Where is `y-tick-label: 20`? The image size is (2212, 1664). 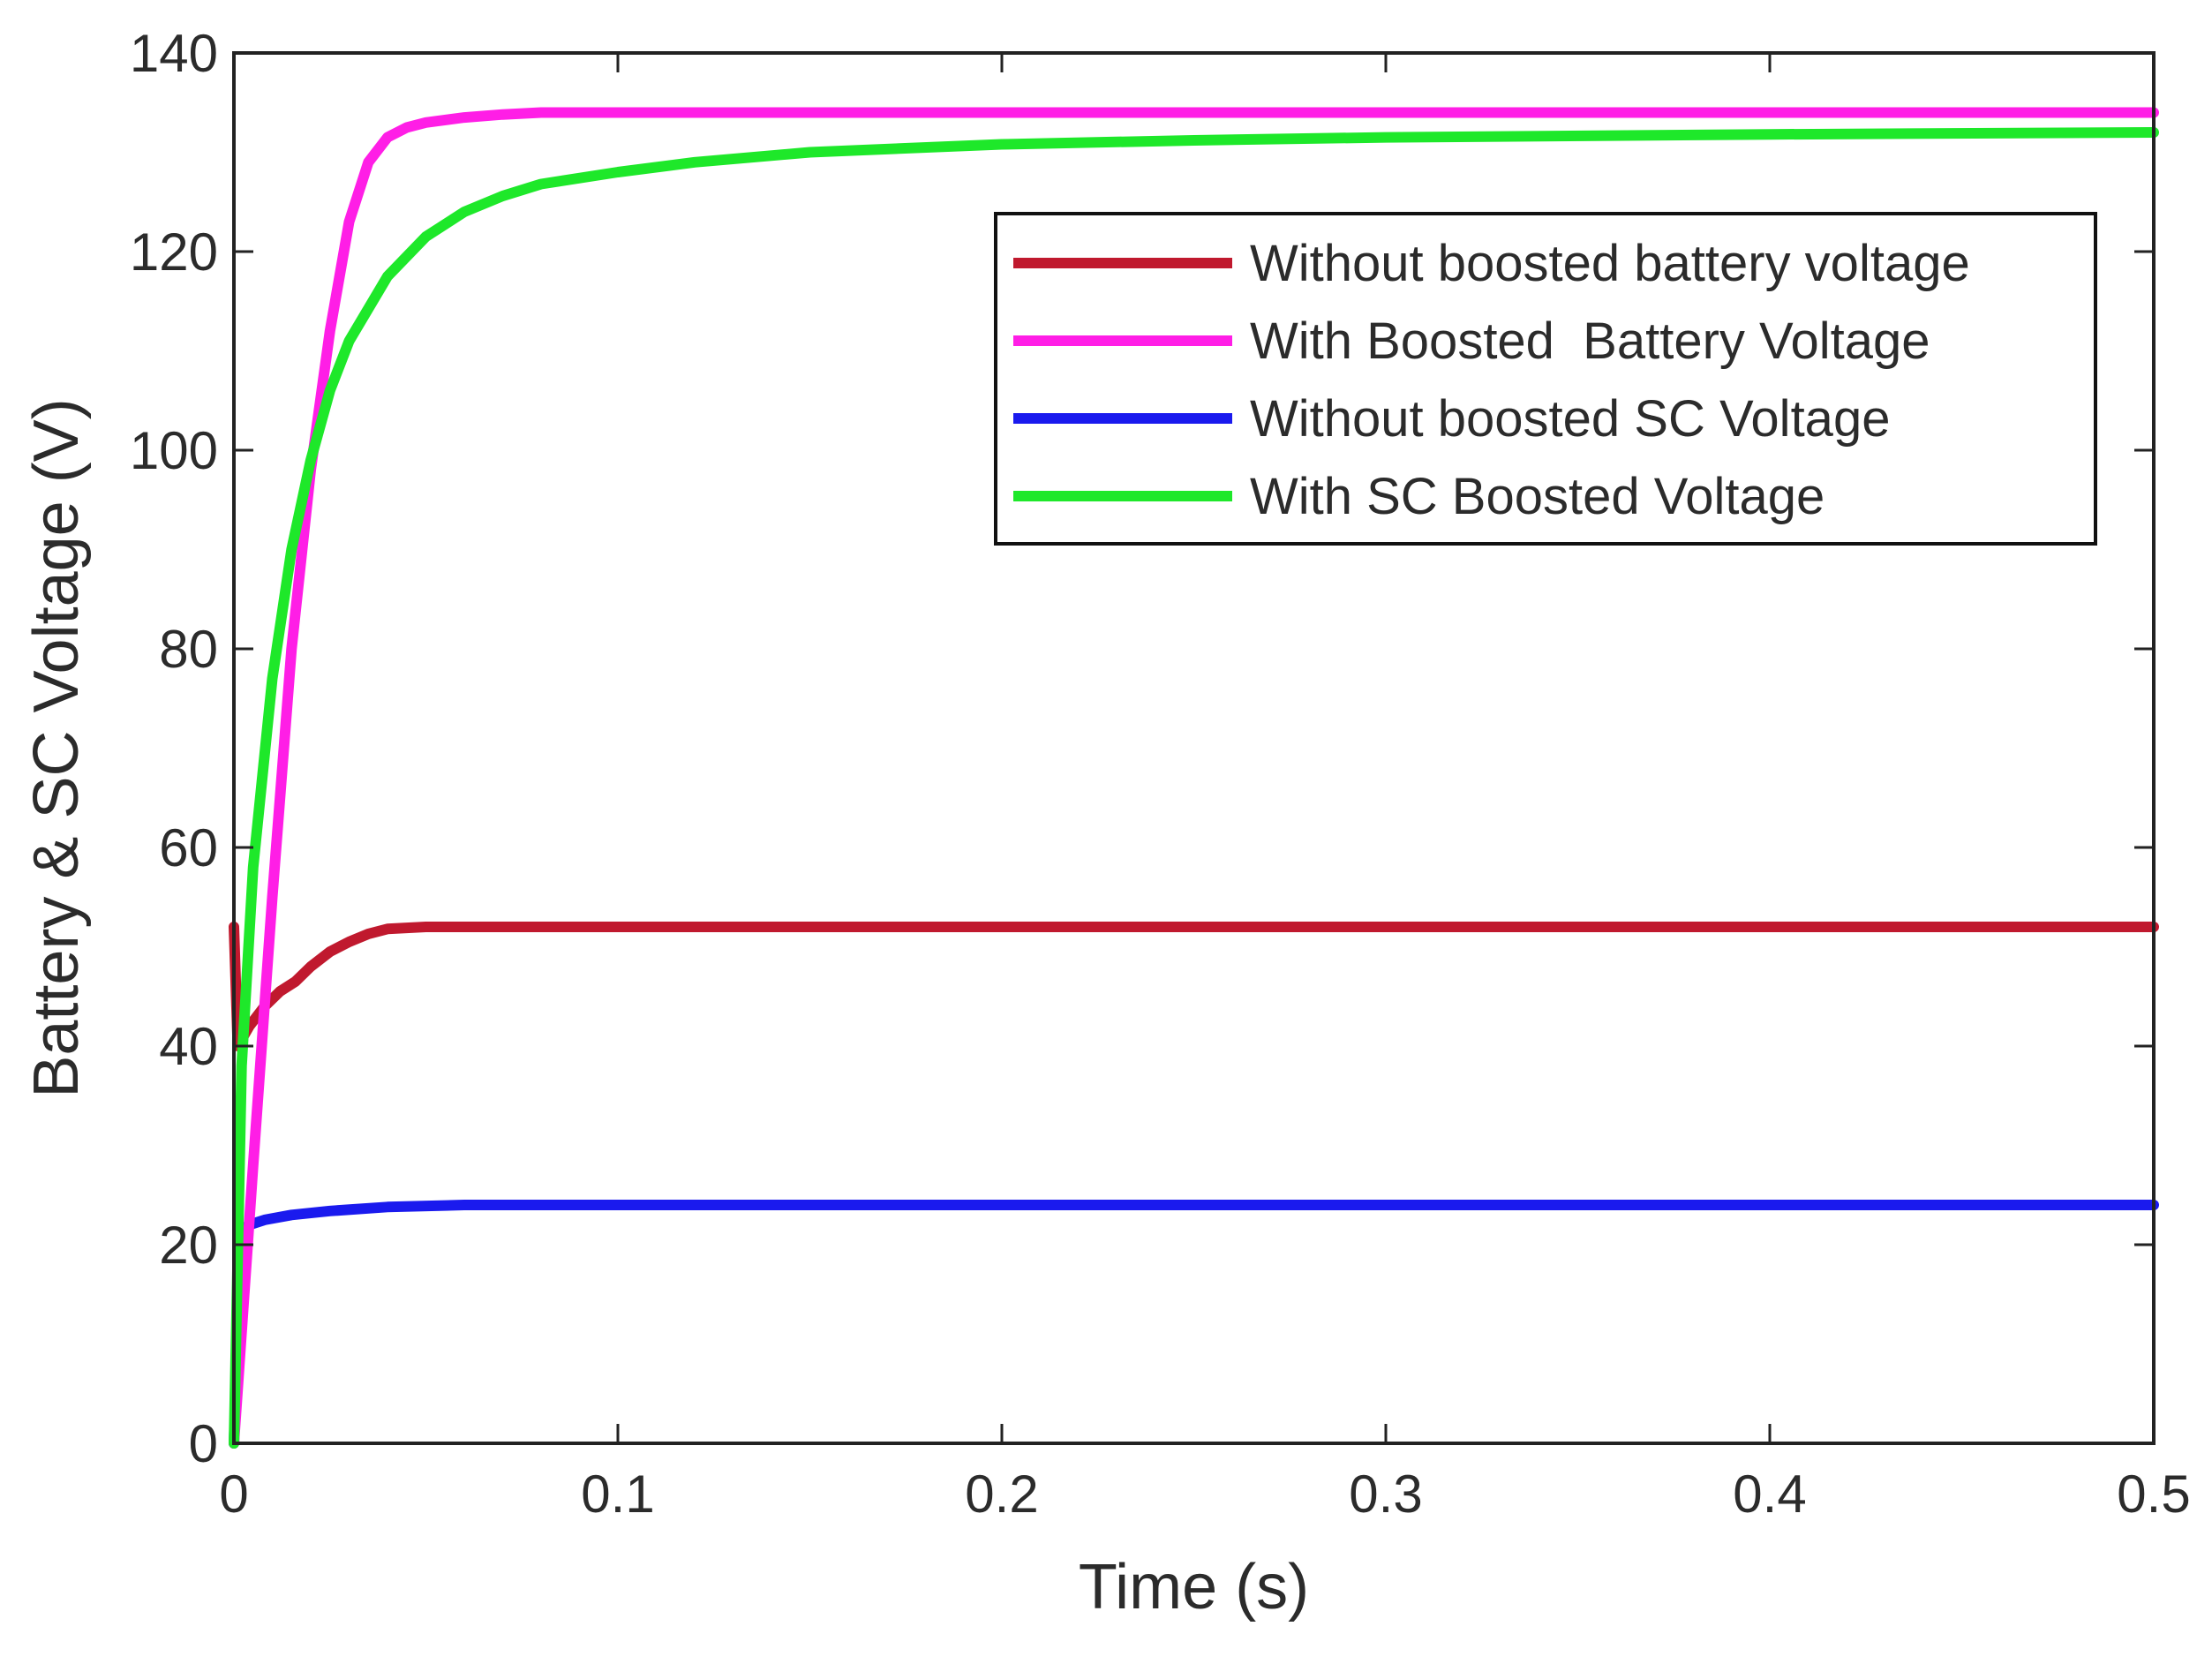
y-tick-label: 20 is located at coordinates (188, 1245).